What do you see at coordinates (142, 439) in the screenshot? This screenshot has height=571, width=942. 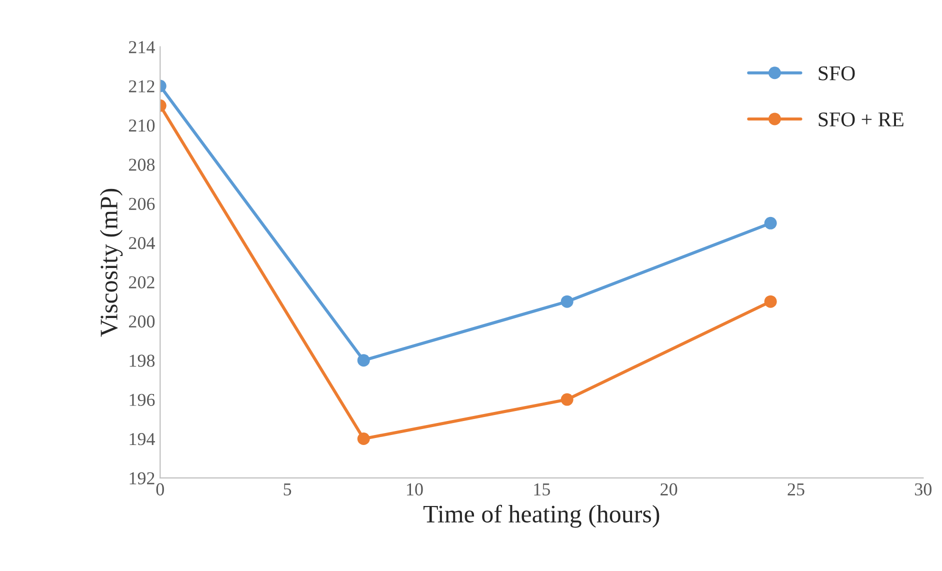 I see `y-tick-label: 194` at bounding box center [142, 439].